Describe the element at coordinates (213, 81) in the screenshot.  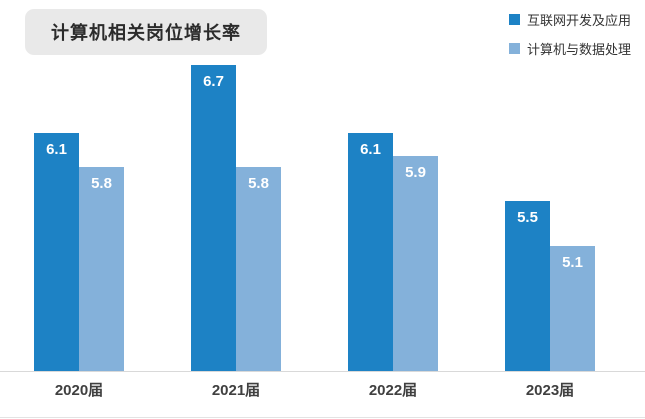
I see `bar-value-label: 6.7` at that location.